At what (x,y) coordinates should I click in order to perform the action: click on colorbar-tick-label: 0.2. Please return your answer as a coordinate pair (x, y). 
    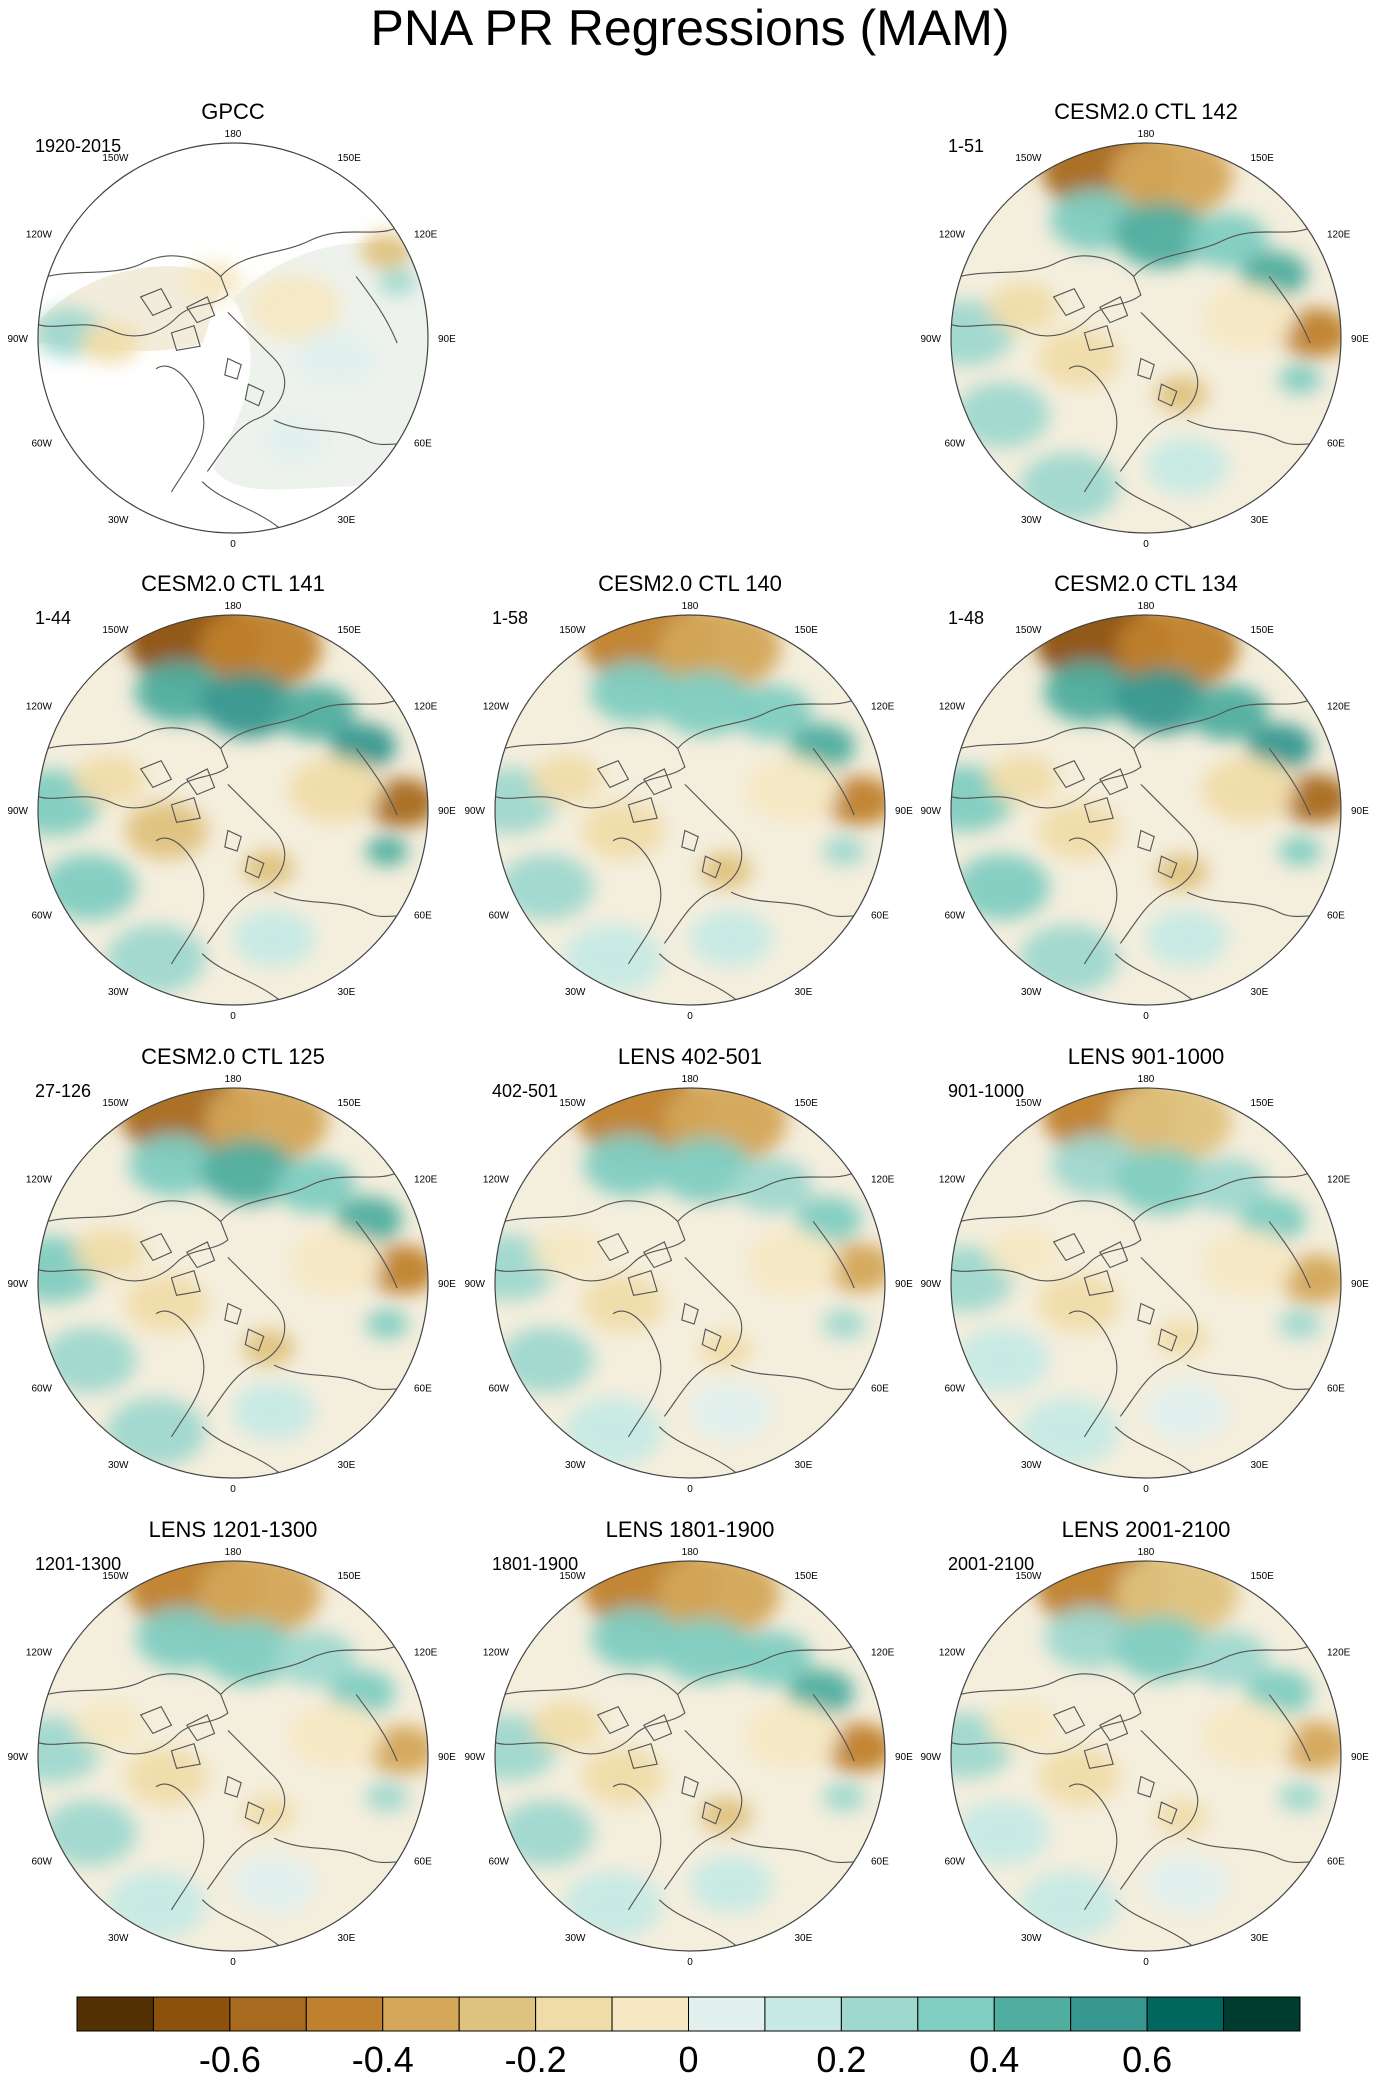
    Looking at the image, I should click on (841, 2059).